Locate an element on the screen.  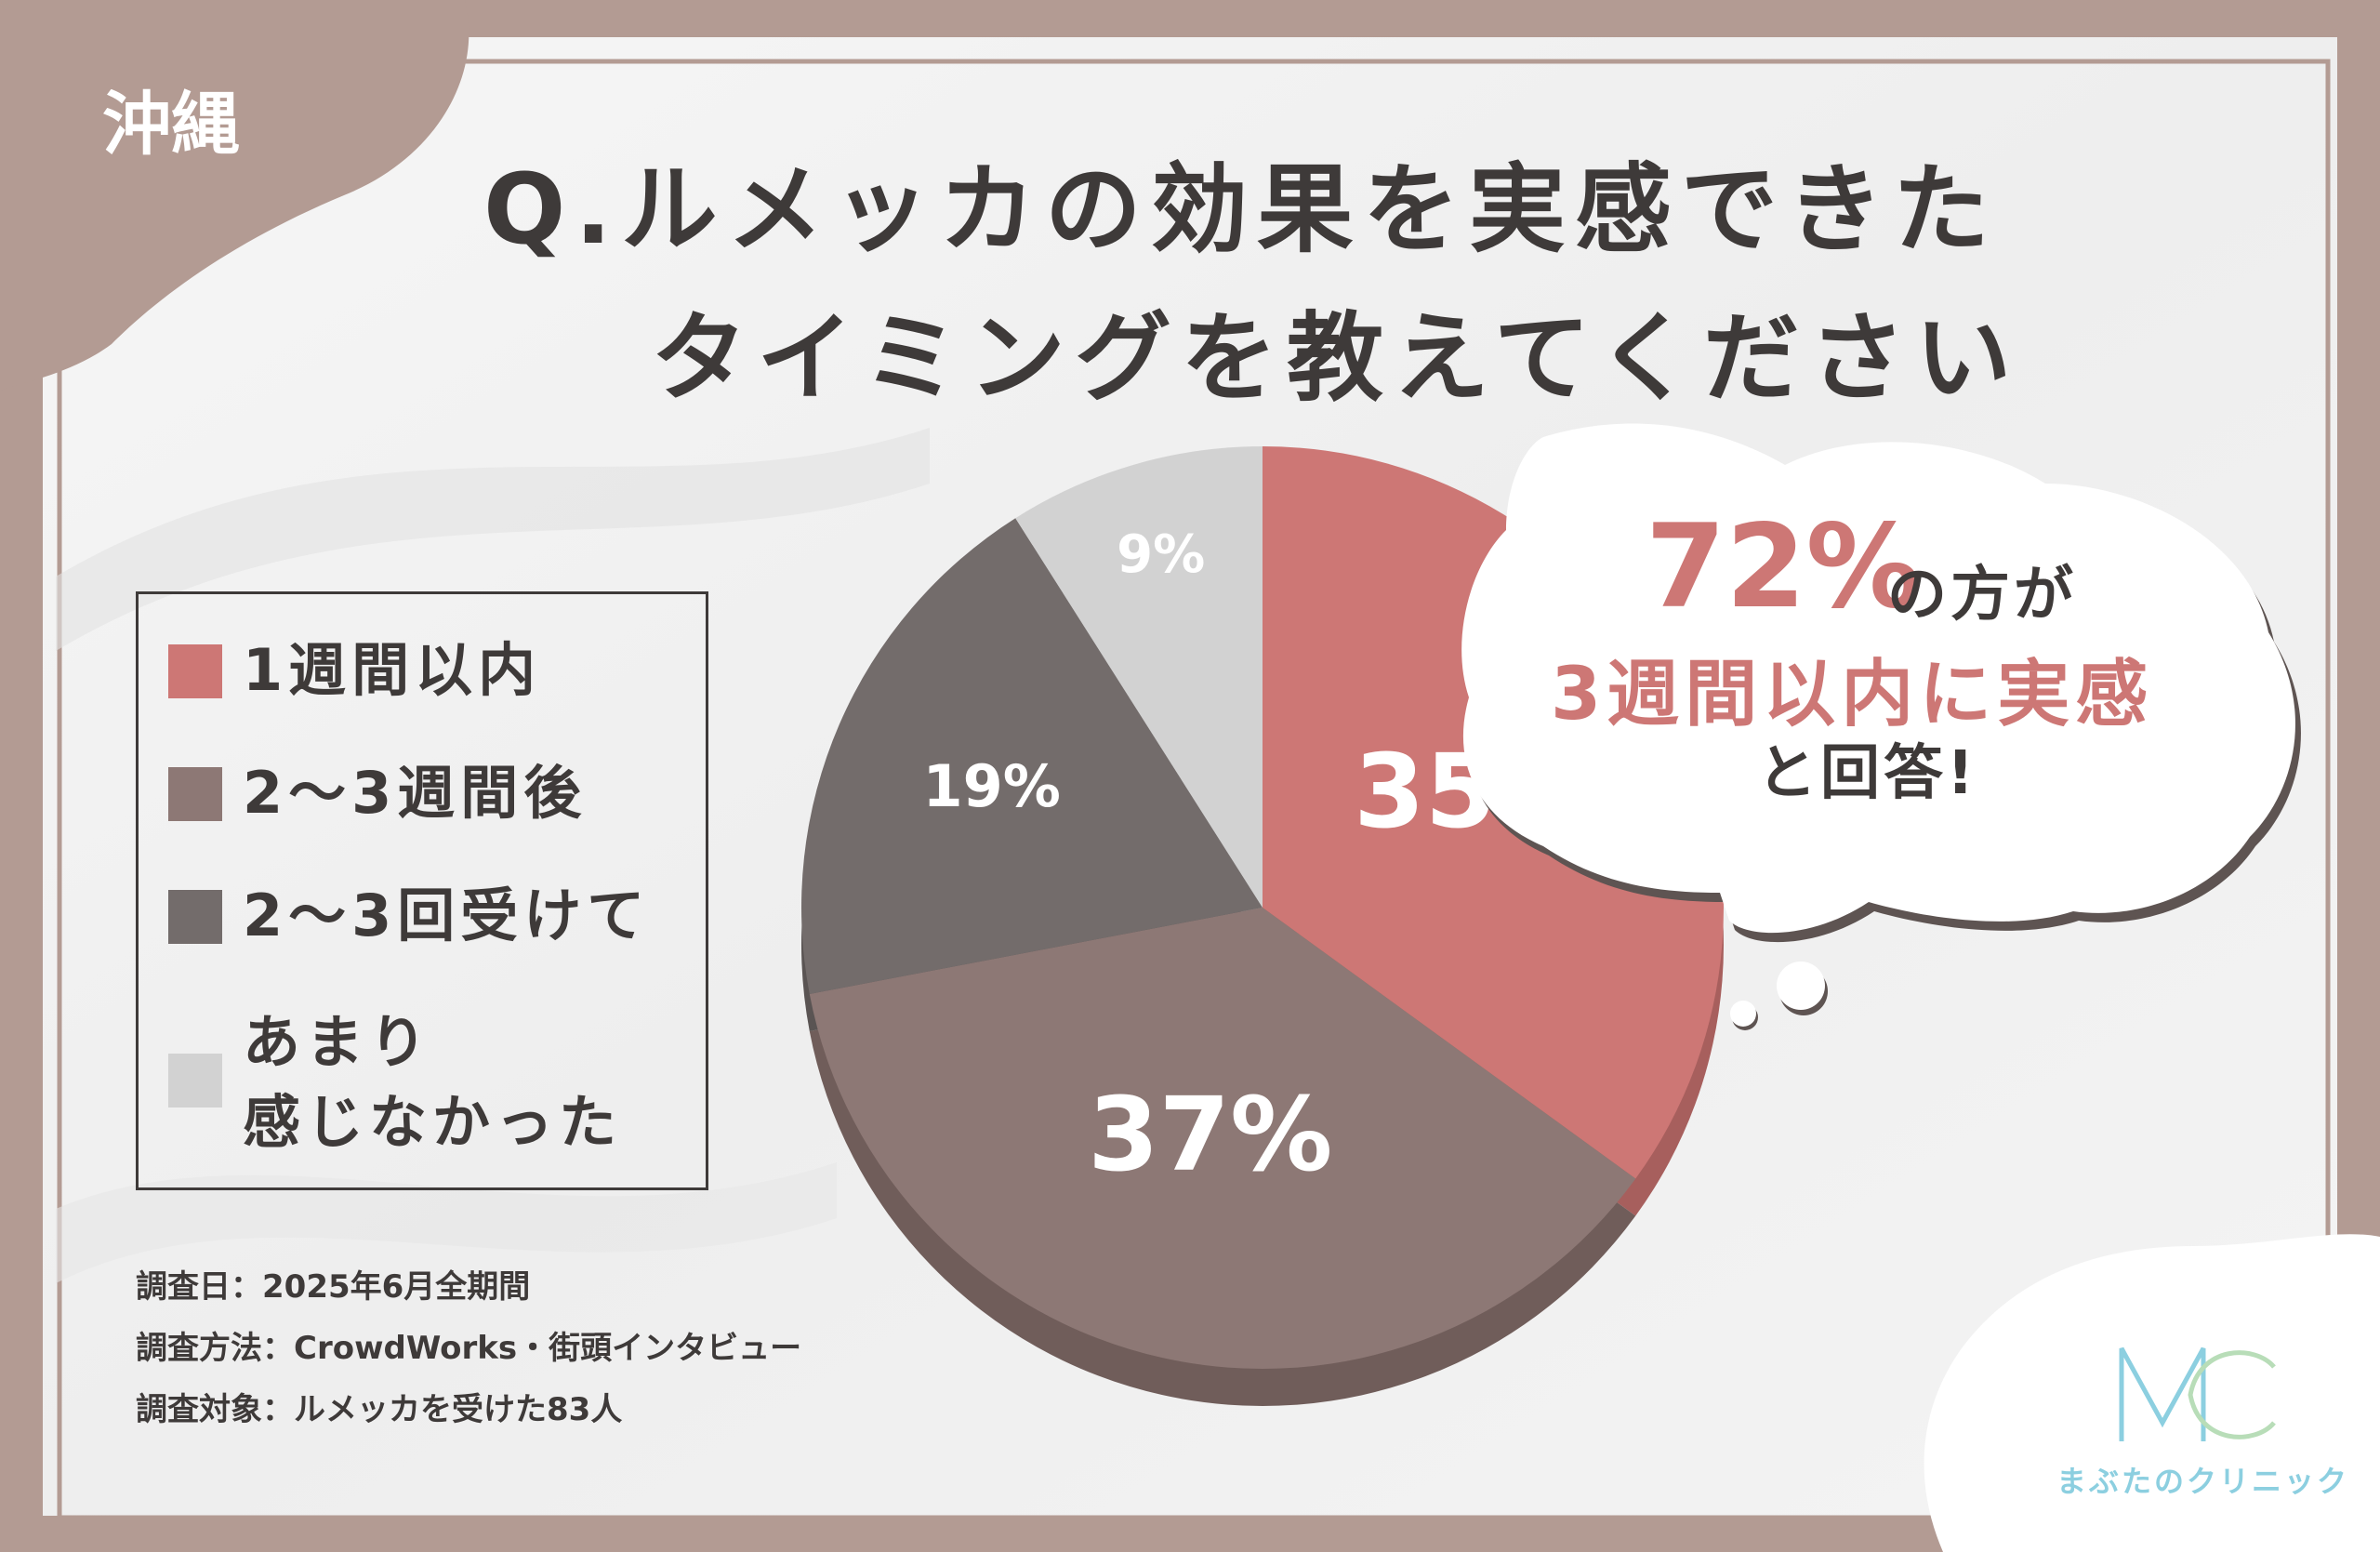
legend-label-4b: 感じなかった is located at coordinates (433, 1122).